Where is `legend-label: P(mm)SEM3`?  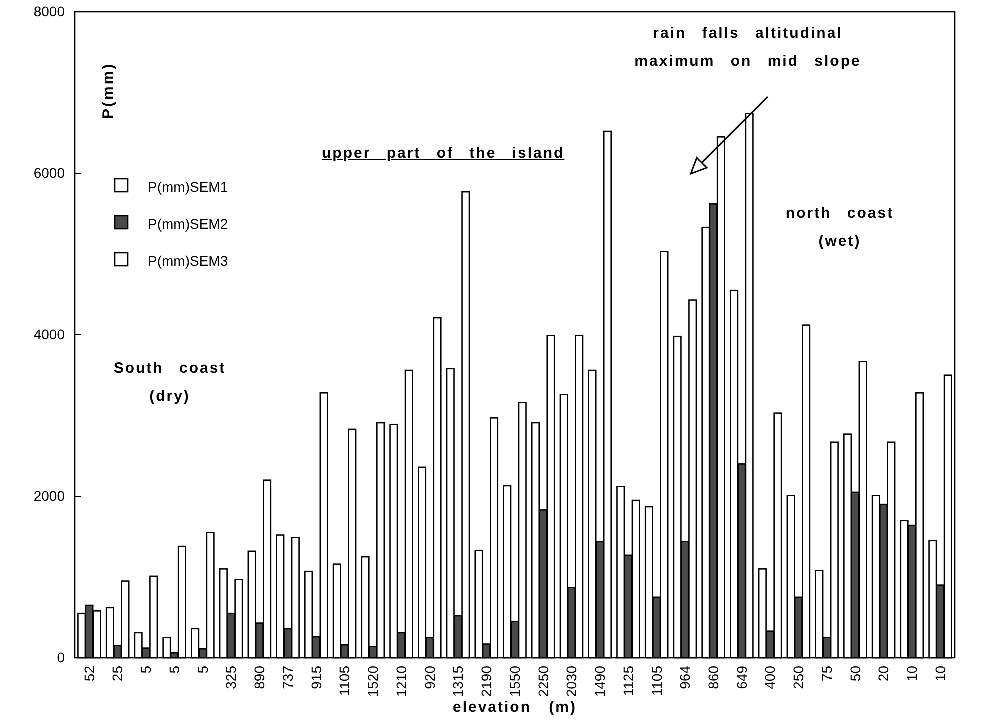
legend-label: P(mm)SEM3 is located at coordinates (188, 261).